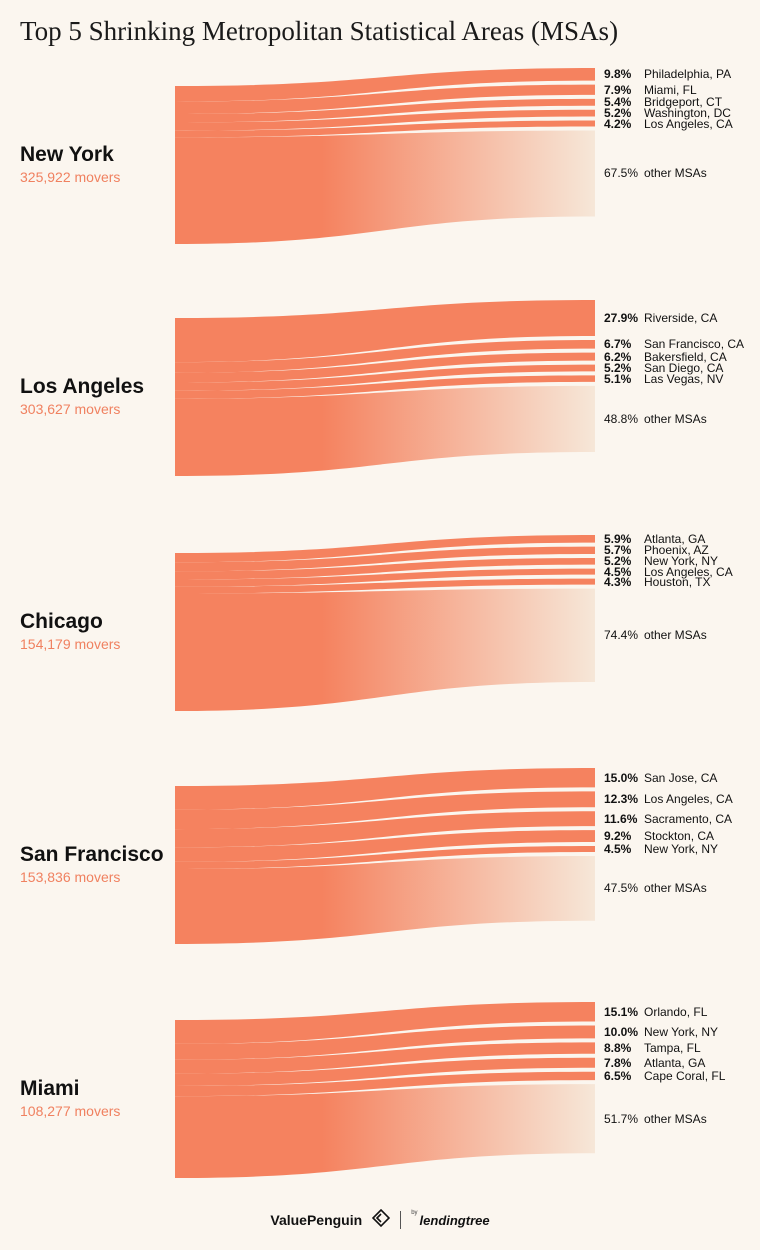  Describe the element at coordinates (679, 836) in the screenshot. I see `destination-name: Stockton, CA` at that location.